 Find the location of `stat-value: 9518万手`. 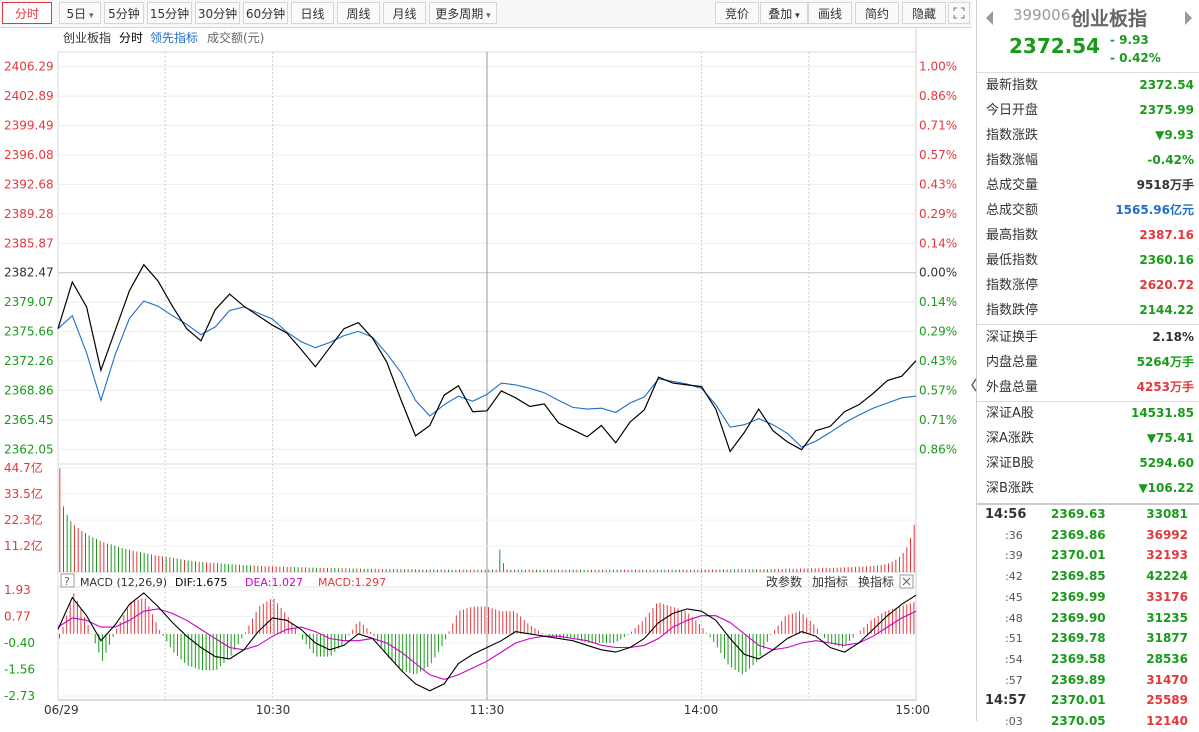

stat-value: 9518万手 is located at coordinates (1165, 185).